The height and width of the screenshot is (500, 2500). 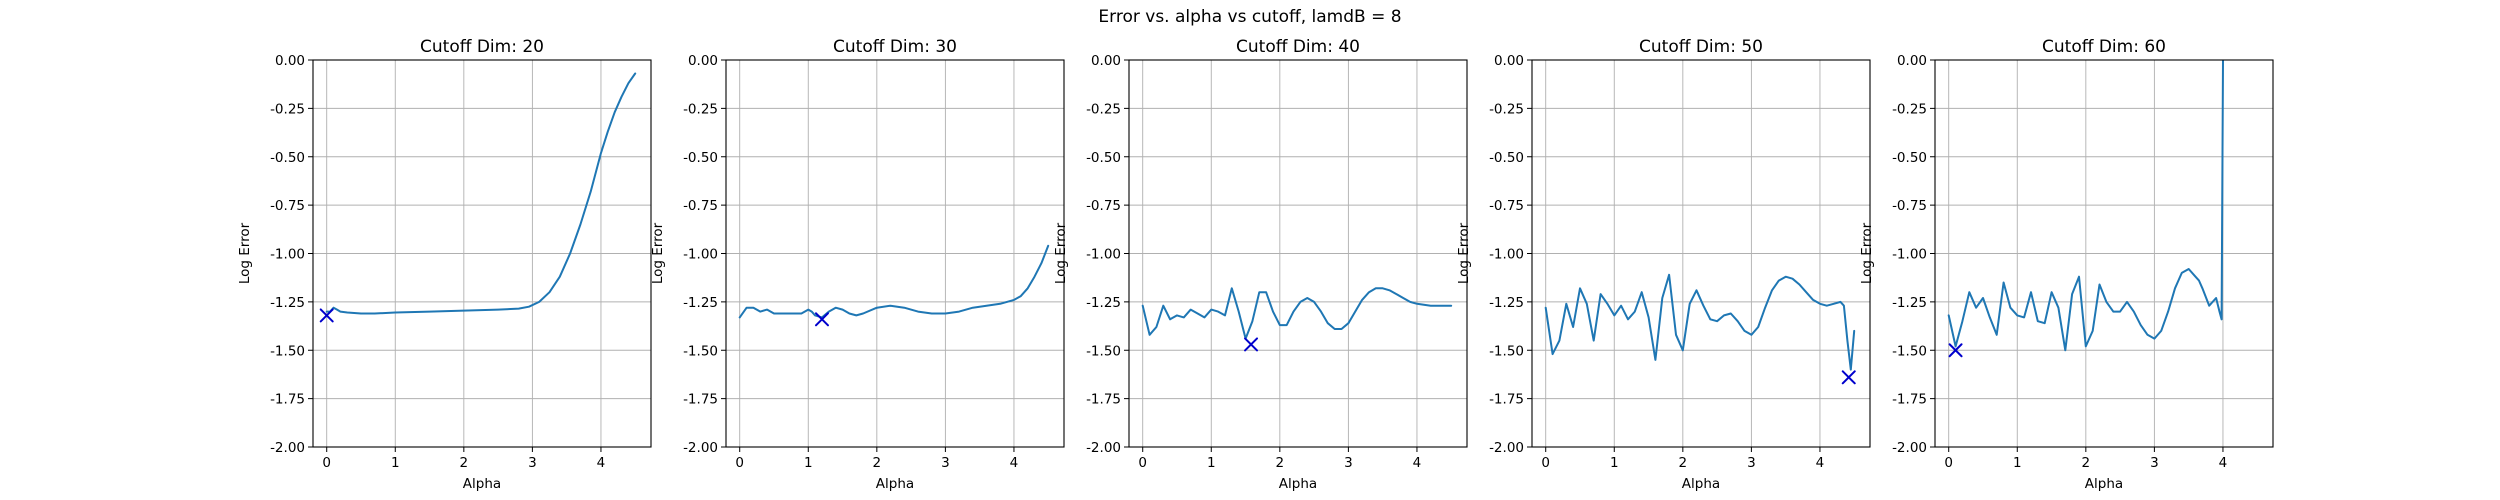 I want to click on subplot-title: Cutoff Dim: 50, so click(x=1701, y=47).